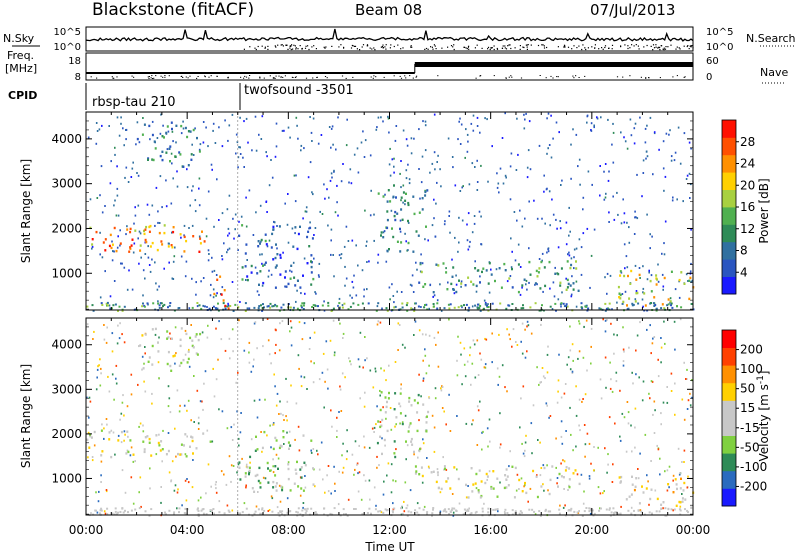 The image size is (800, 554). Describe the element at coordinates (729, 129) in the screenshot. I see `colorbar-swatch` at that location.